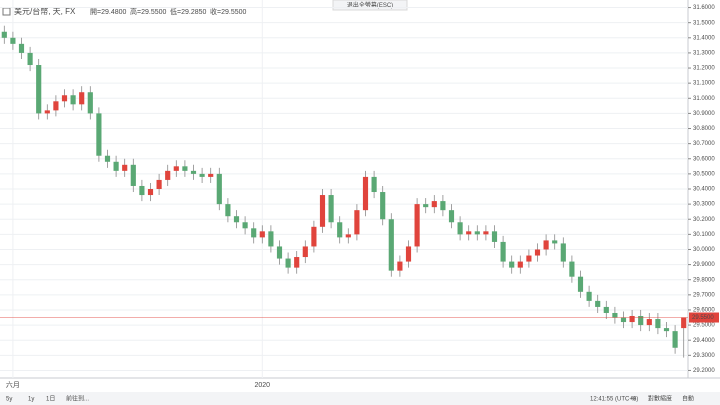 This screenshot has width=720, height=405. Describe the element at coordinates (634, 400) in the screenshot. I see `toolbar-button: %` at that location.